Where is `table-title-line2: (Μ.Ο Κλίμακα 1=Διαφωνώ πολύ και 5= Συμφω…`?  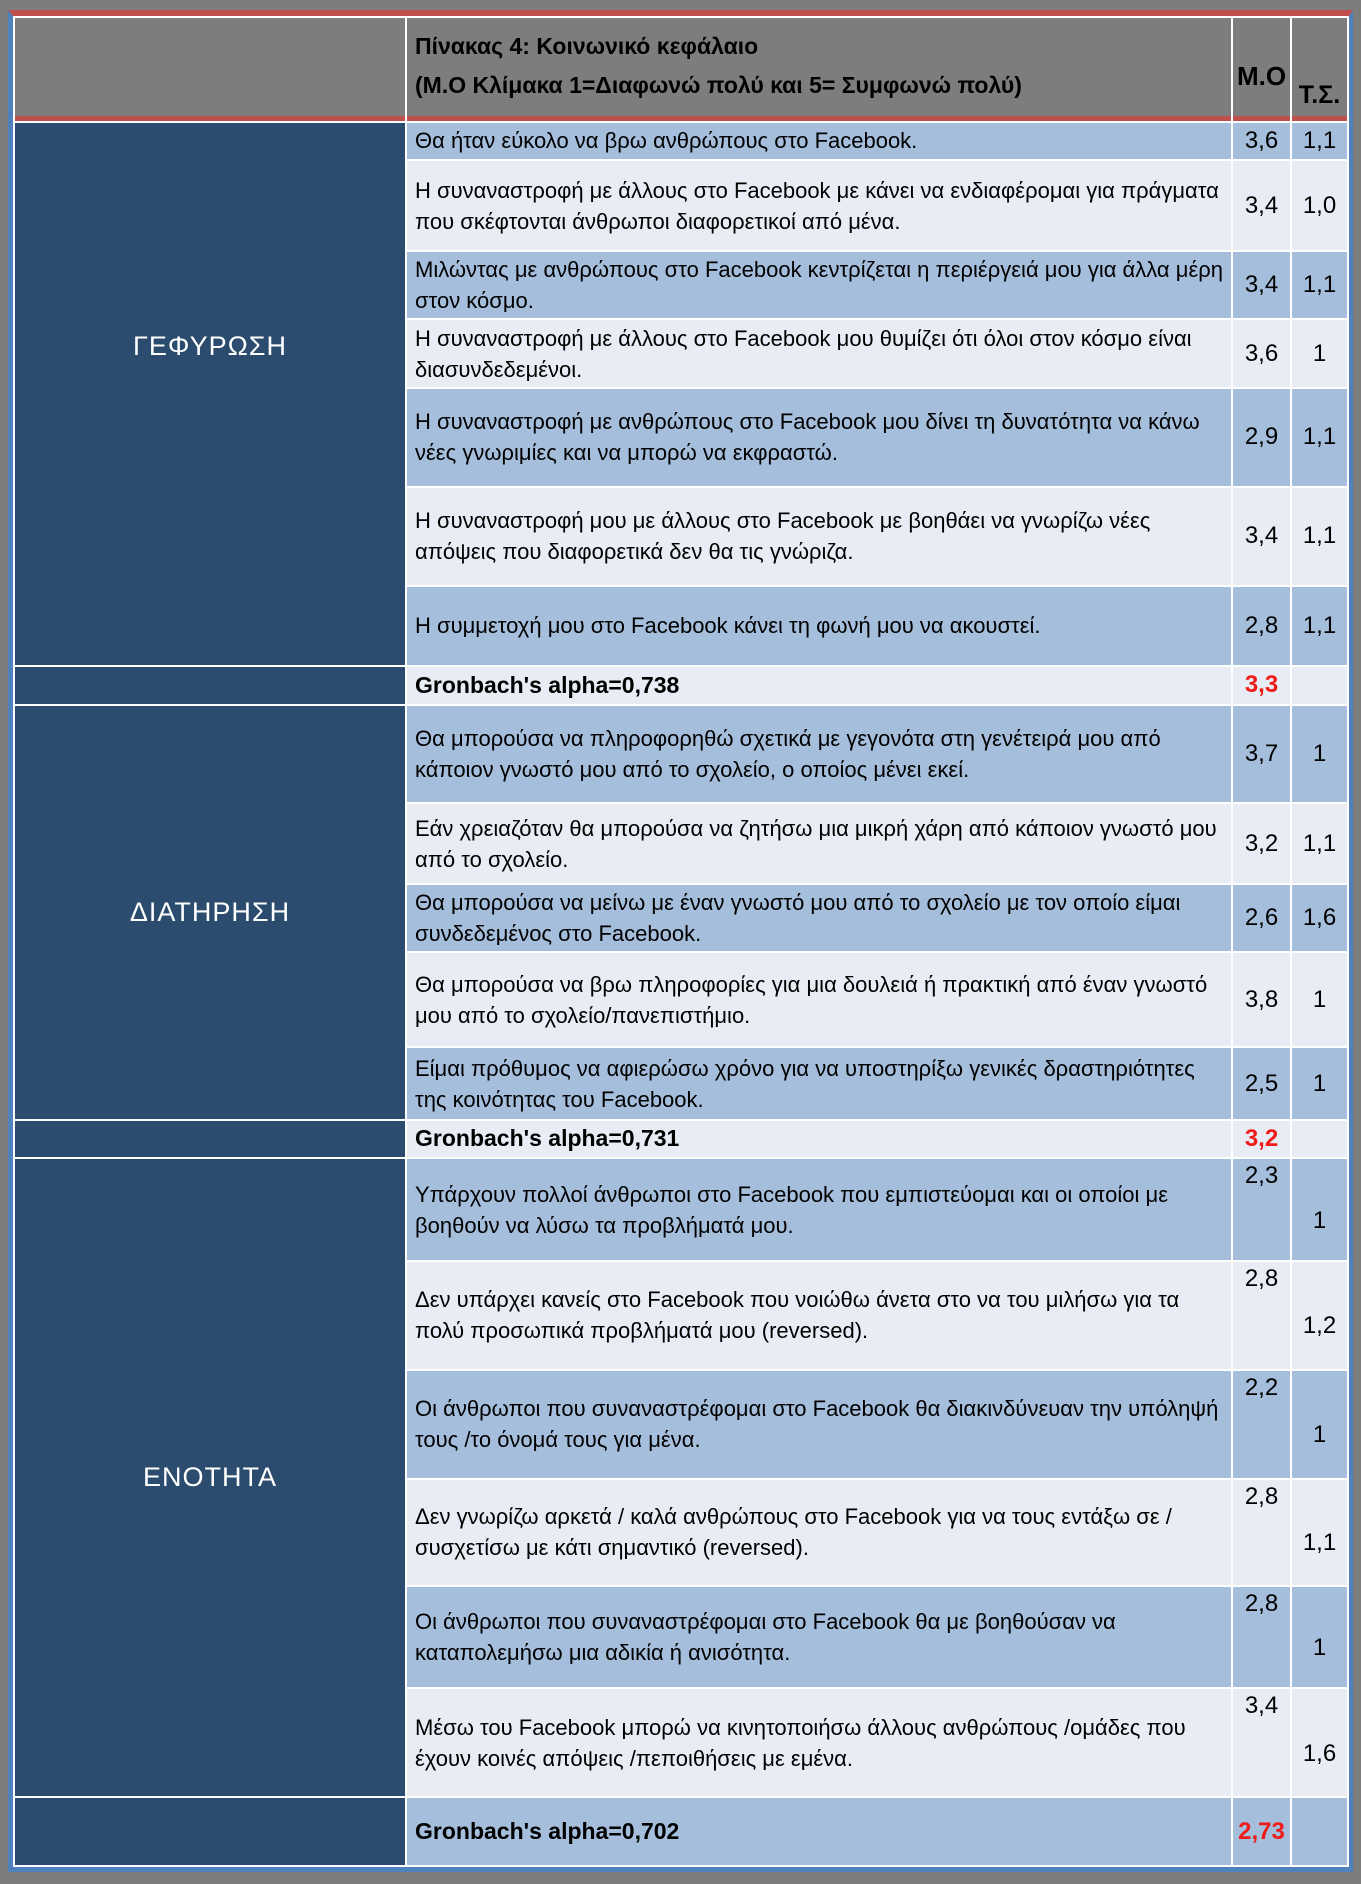
table-title-line2: (Μ.Ο Κλίμακα 1=Διαφωνώ πολύ και 5= Συμφω… is located at coordinates (718, 84).